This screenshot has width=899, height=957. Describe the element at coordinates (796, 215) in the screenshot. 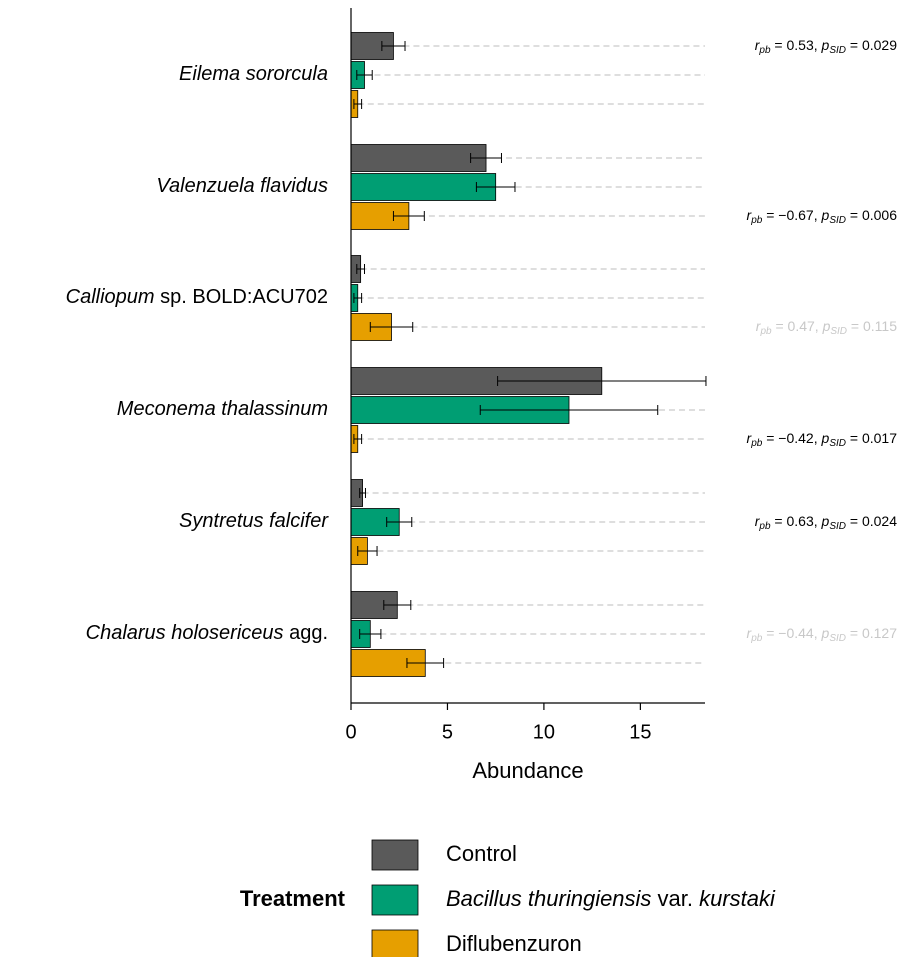

I see `annotation-part: −0.67` at that location.